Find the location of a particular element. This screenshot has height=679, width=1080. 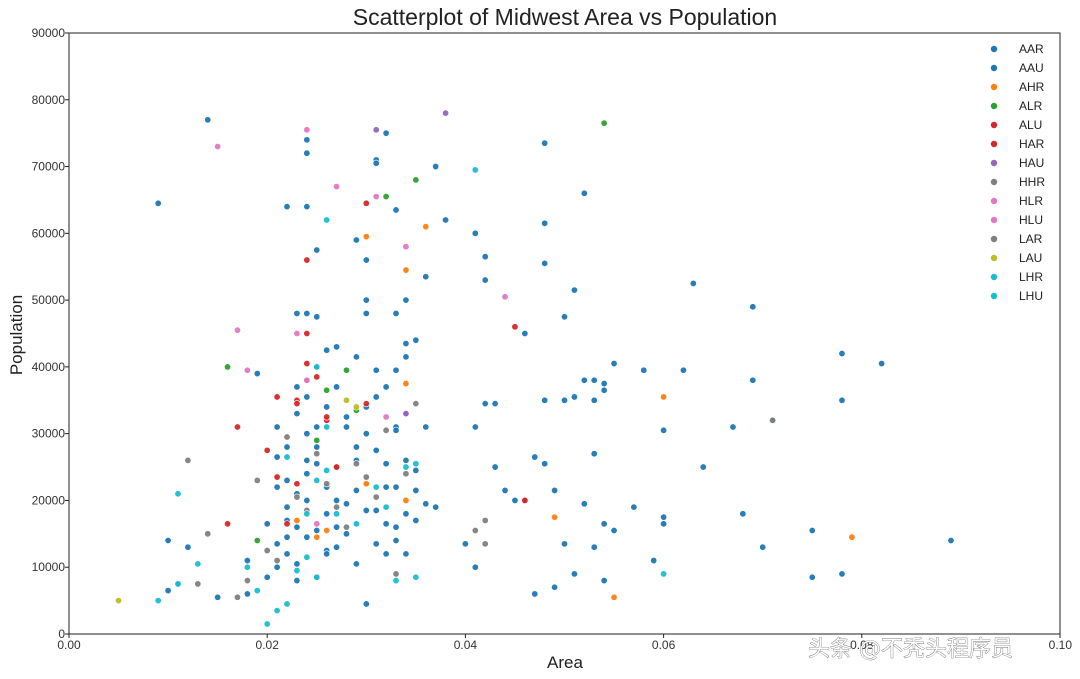

y-tick-label: 80000 is located at coordinates (49, 100).